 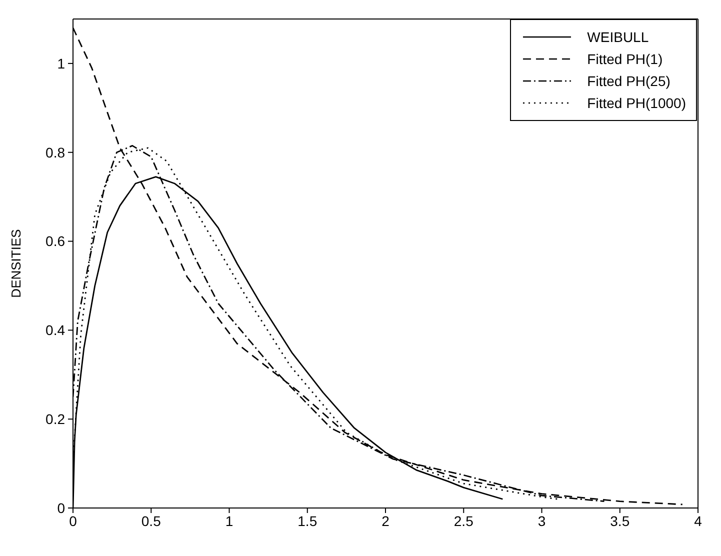 I want to click on legend-label: Fitted PH(1000), so click(x=636, y=103).